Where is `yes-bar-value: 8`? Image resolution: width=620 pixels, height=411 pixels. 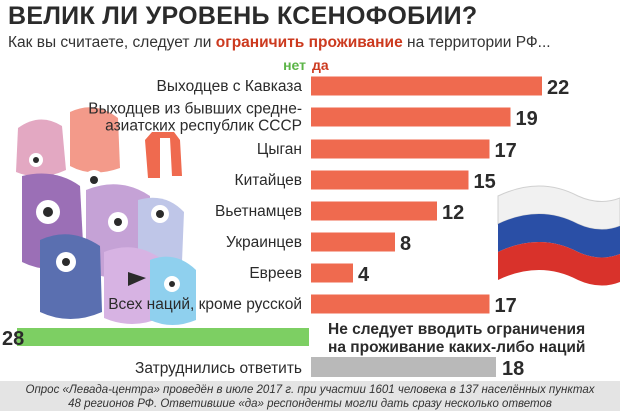 yes-bar-value: 8 is located at coordinates (405, 244).